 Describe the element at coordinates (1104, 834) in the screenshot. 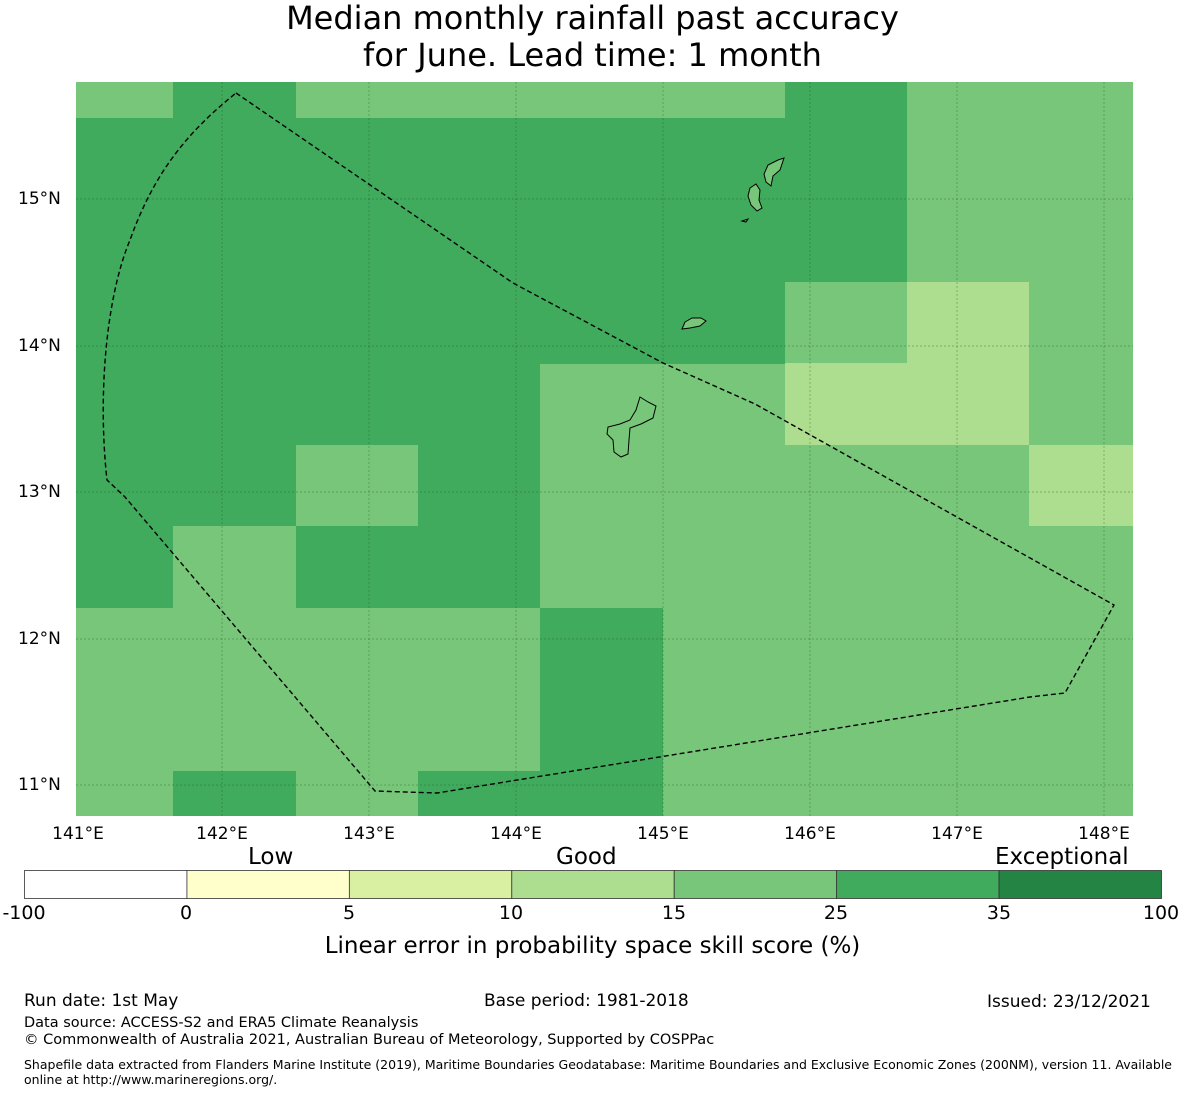

I see `lon-label-148e: 148°E` at that location.